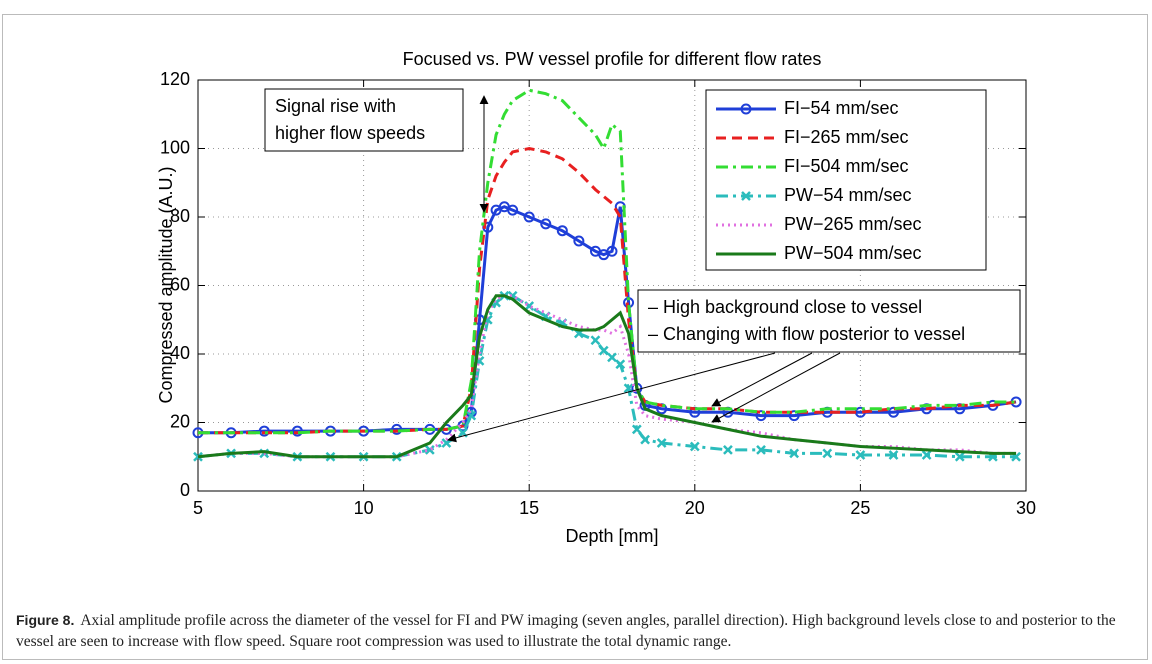 The image size is (1152, 664). Describe the element at coordinates (175, 147) in the screenshot. I see `y-tick-label: 100` at that location.